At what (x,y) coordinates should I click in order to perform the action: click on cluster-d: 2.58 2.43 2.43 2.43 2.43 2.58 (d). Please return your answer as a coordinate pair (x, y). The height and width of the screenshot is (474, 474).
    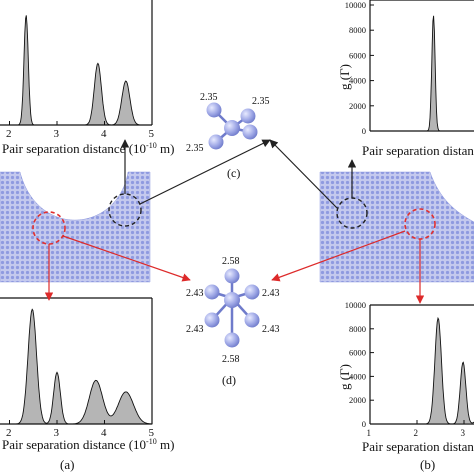
    Looking at the image, I should click on (233, 321).